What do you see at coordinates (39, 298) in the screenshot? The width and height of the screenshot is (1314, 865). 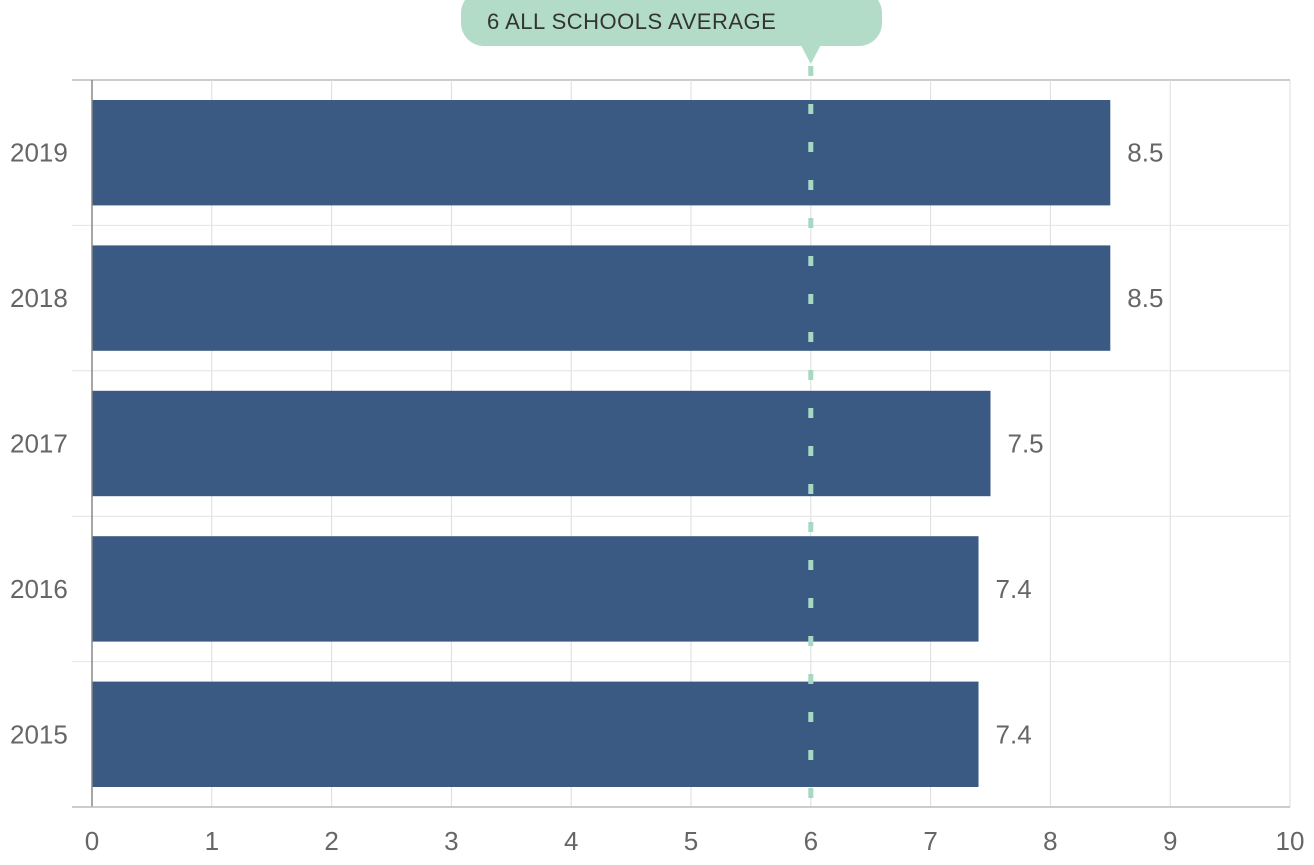 I see `category-label: 2018` at bounding box center [39, 298].